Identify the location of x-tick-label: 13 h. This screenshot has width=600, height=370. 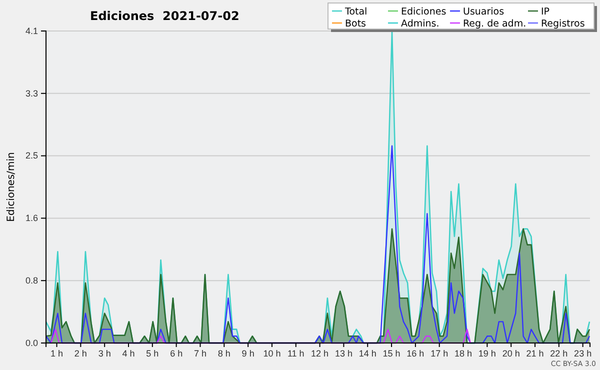
(343, 353).